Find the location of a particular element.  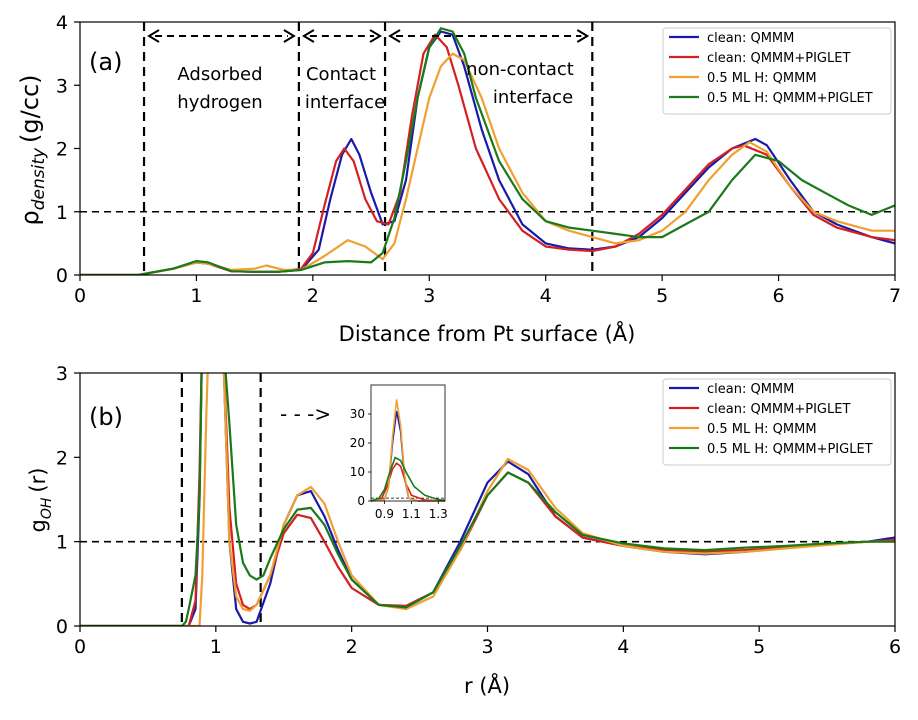

panel-a-y-label-unit: (g/cc) is located at coordinates (30, 108).